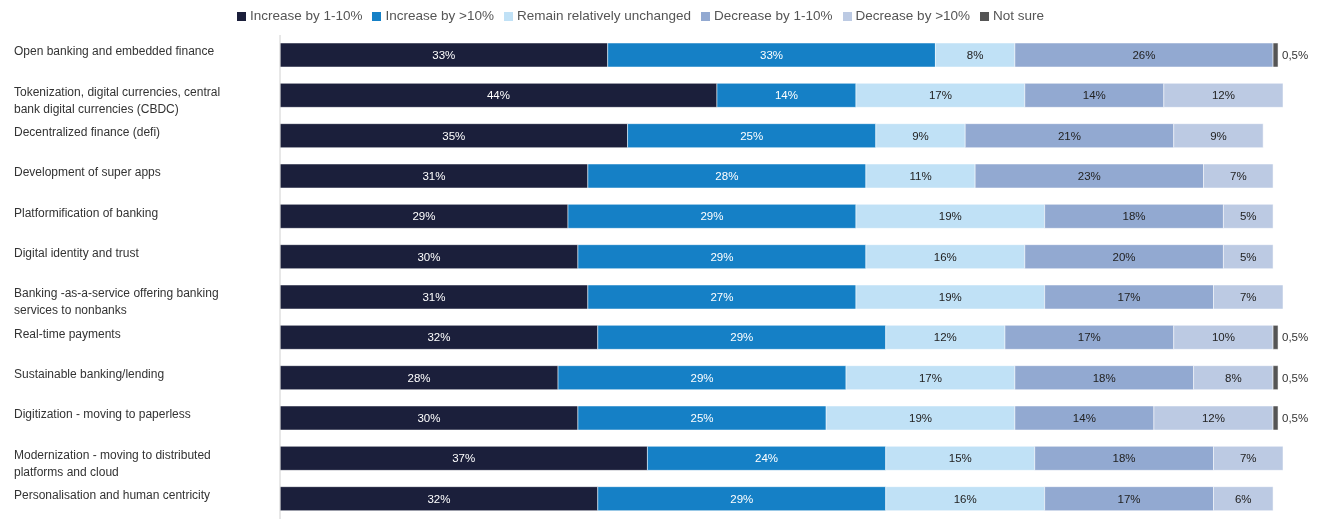  What do you see at coordinates (306, 15) in the screenshot?
I see `legend-label: Increase by 1-10%` at bounding box center [306, 15].